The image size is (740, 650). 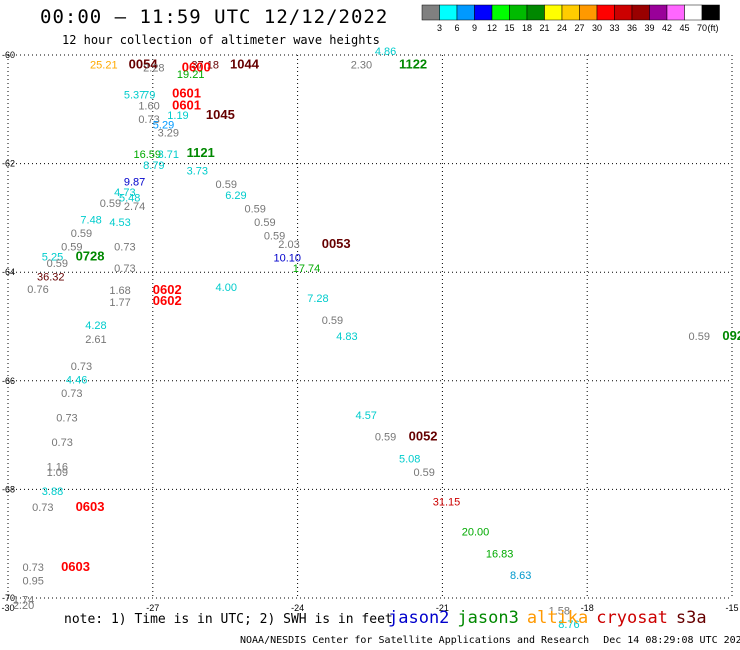 I want to click on colorbar-label: 27, so click(x=579, y=28).